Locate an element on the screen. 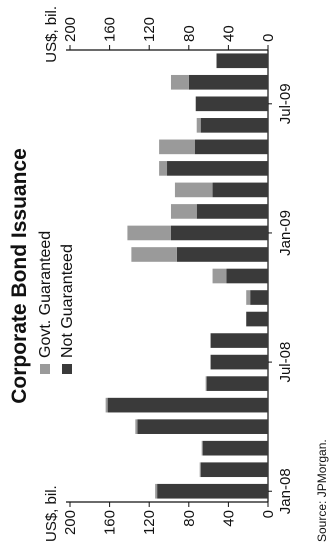 This screenshot has height=555, width=334. x-tick-label: Jul-08 is located at coordinates (285, 362).